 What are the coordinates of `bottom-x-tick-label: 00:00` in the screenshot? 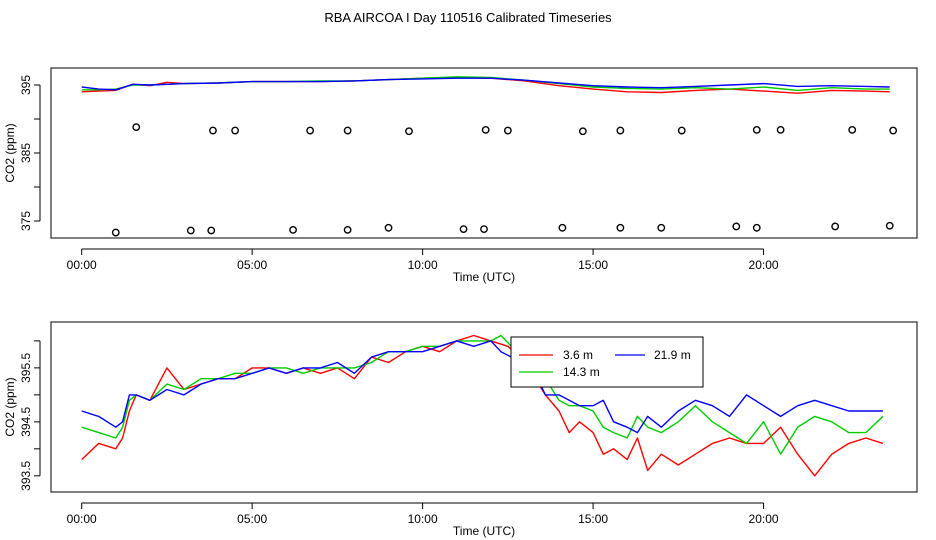 It's located at (82, 519).